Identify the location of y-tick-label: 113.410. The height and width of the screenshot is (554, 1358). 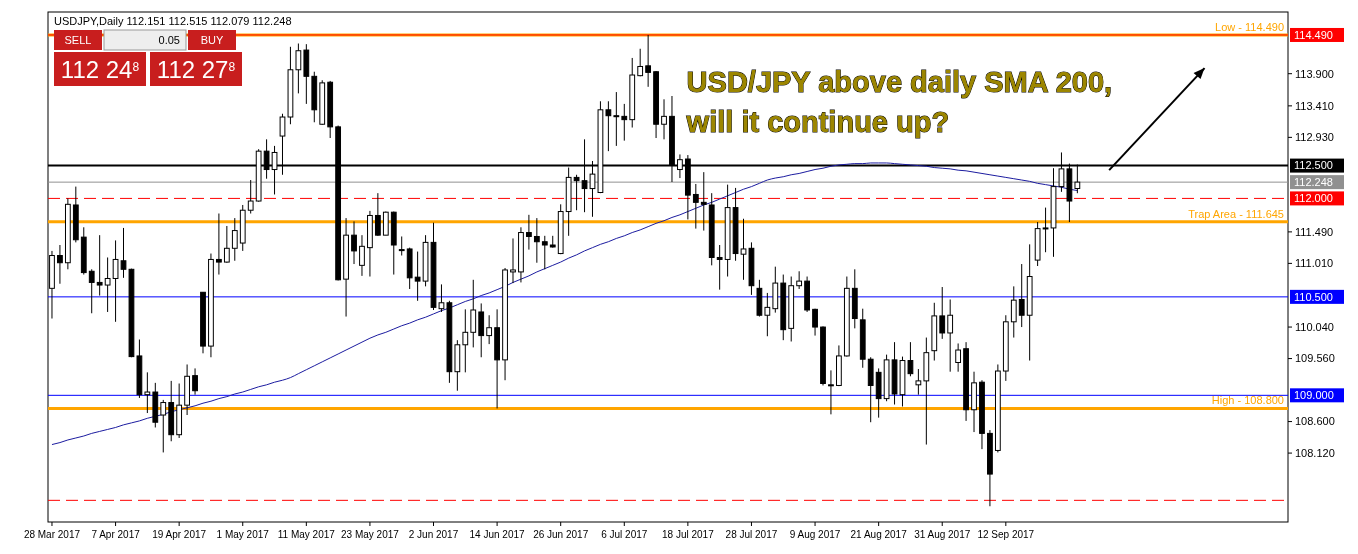
(1314, 105).